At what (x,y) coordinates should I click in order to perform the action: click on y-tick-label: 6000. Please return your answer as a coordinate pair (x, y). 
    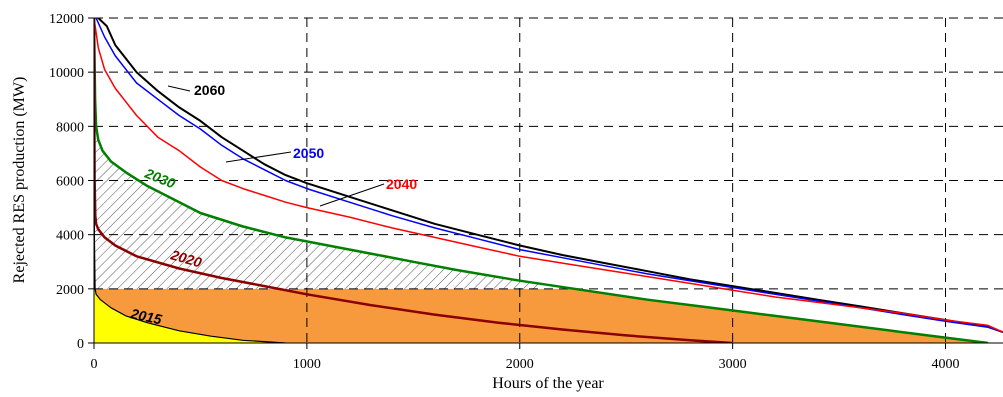
    Looking at the image, I should click on (70, 182).